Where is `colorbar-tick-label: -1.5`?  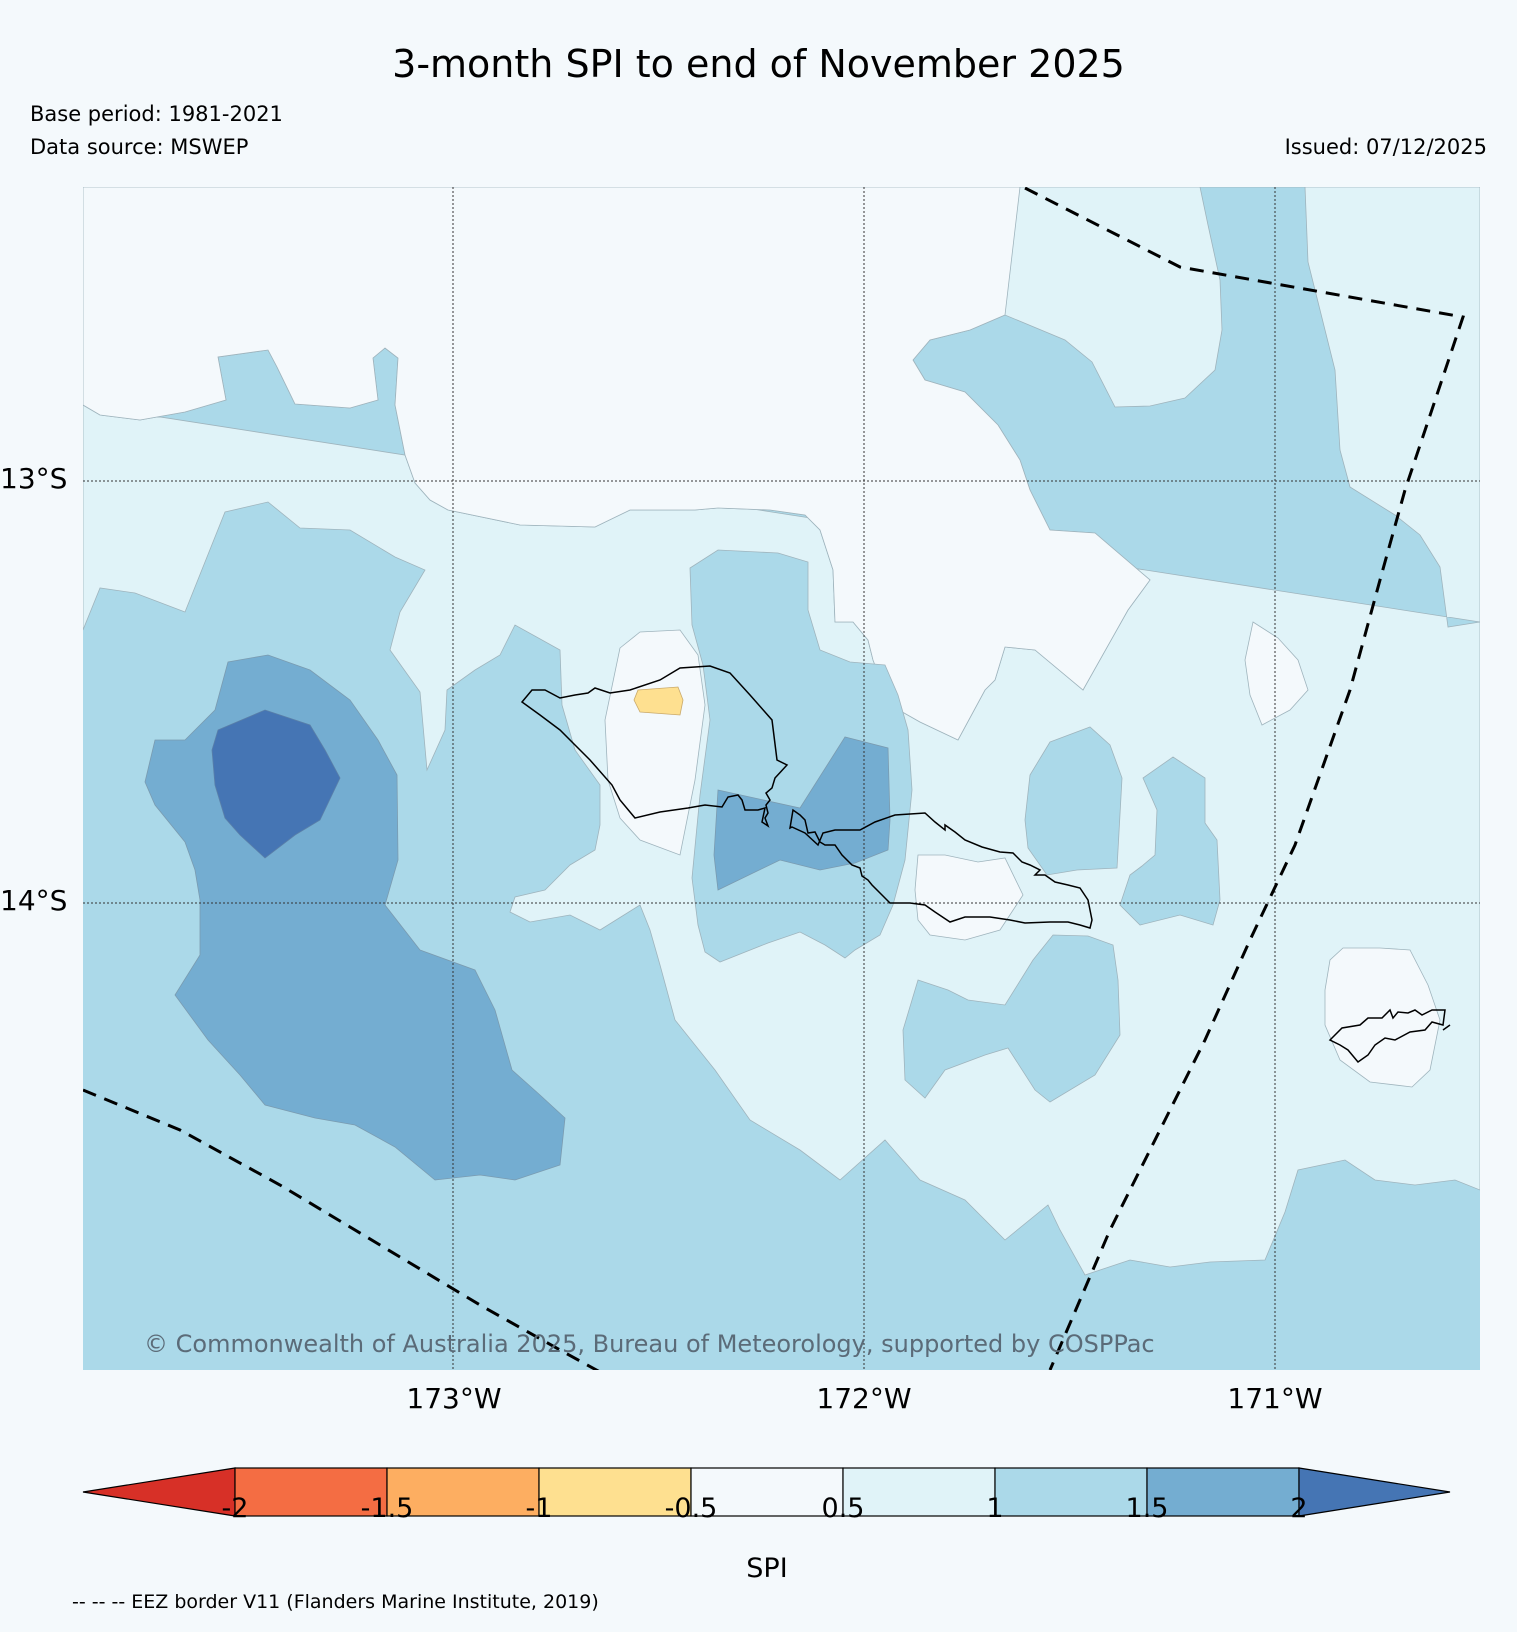
colorbar-tick-label: -1.5 is located at coordinates (387, 1508).